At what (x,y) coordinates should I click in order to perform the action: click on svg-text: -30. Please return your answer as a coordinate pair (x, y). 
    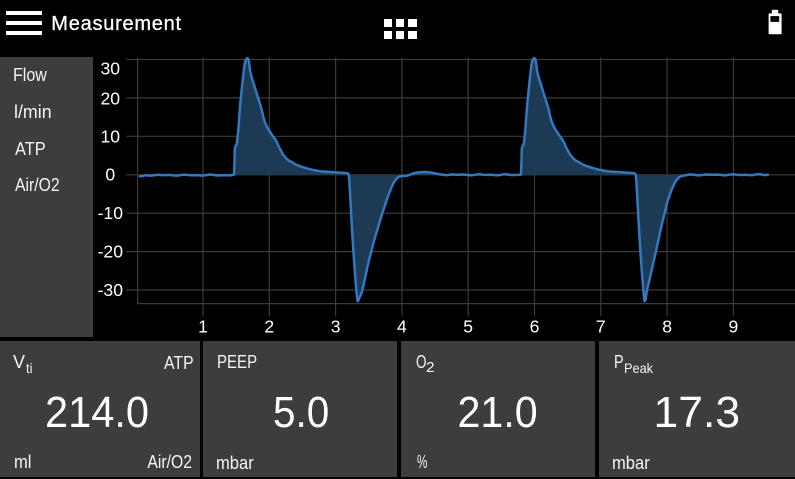
    Looking at the image, I should click on (111, 290).